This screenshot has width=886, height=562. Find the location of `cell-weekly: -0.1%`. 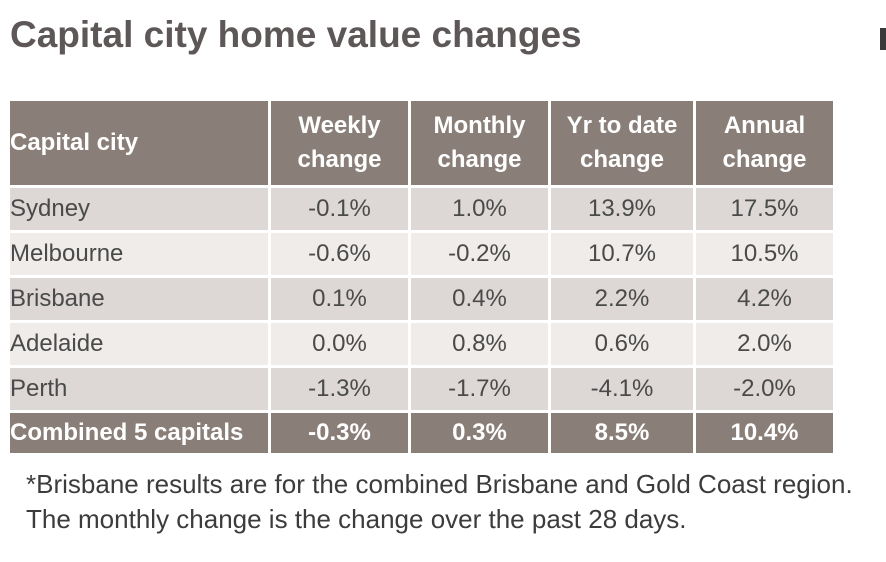

cell-weekly: -0.1% is located at coordinates (339, 209).